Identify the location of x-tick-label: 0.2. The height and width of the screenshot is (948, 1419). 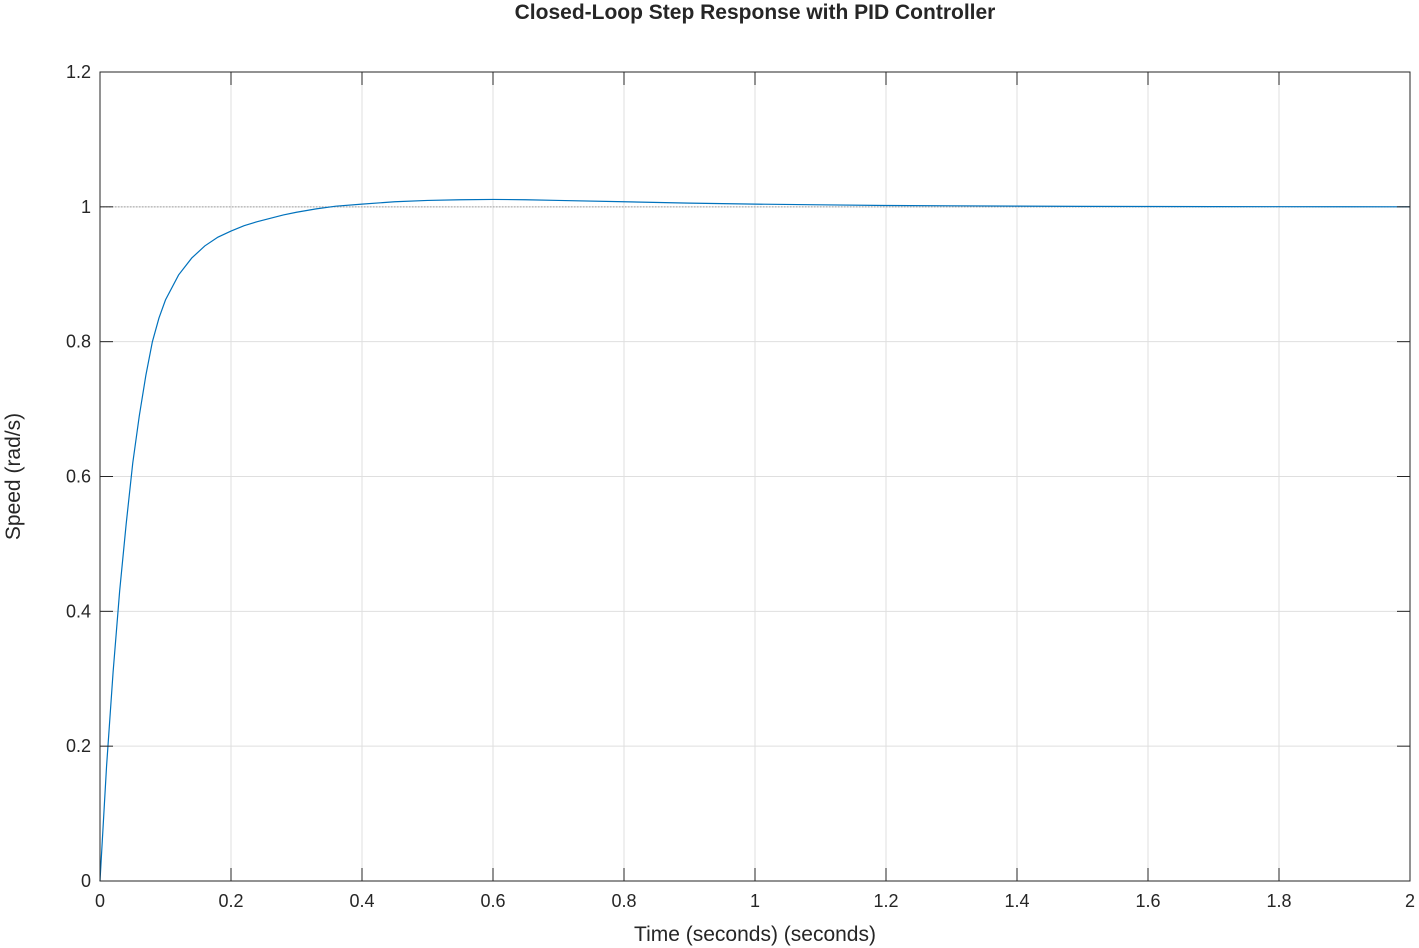
(230, 901).